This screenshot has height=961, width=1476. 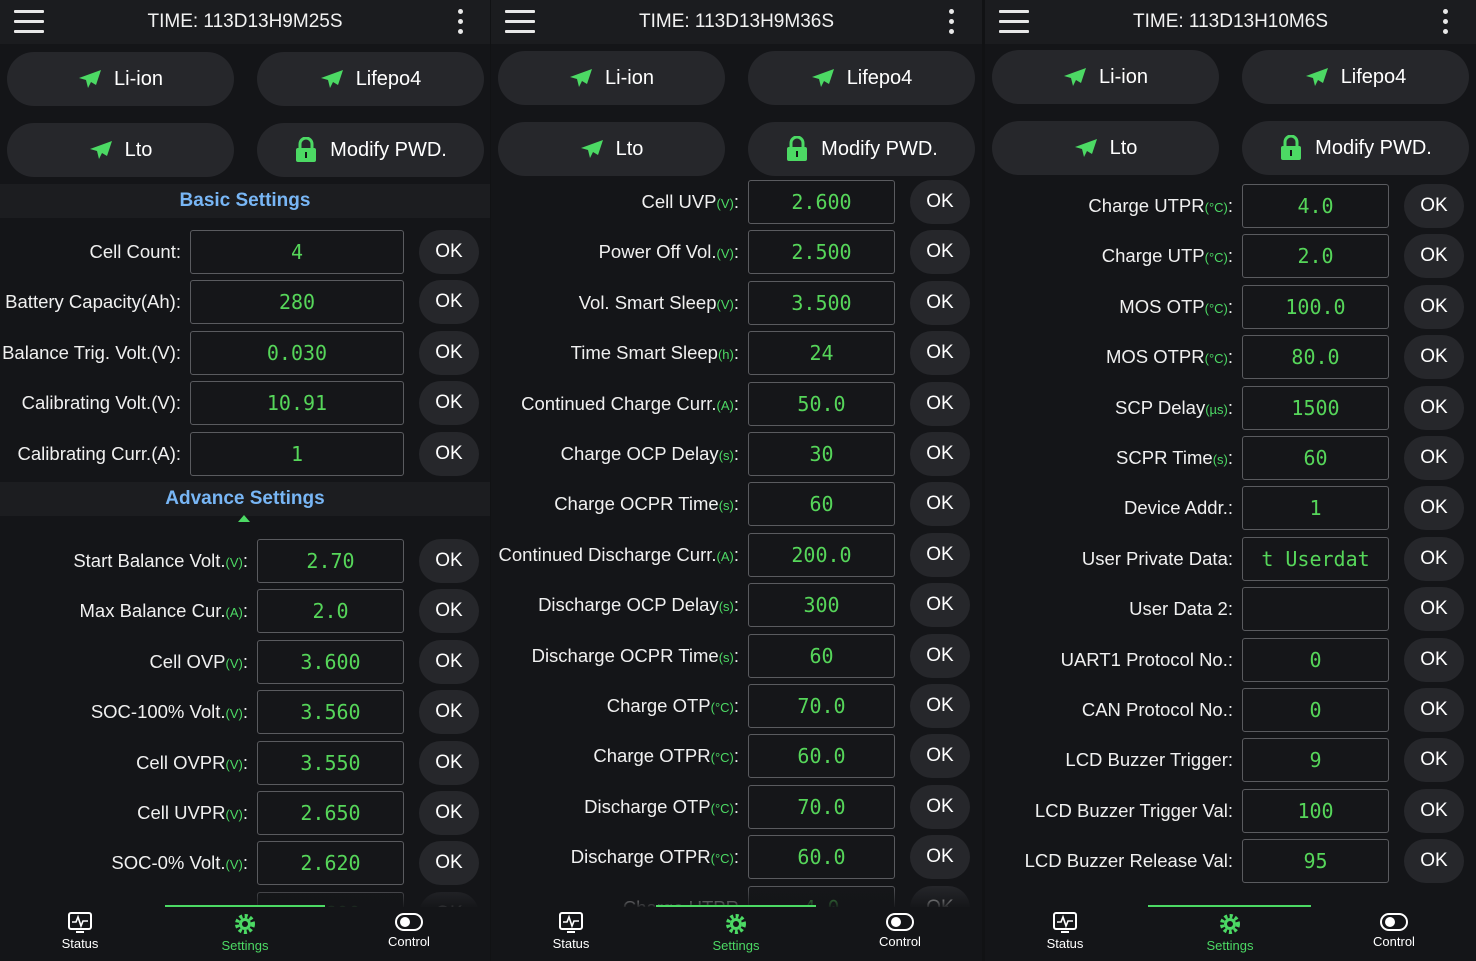 I want to click on setting-value-input: 3.500, so click(x=821, y=302).